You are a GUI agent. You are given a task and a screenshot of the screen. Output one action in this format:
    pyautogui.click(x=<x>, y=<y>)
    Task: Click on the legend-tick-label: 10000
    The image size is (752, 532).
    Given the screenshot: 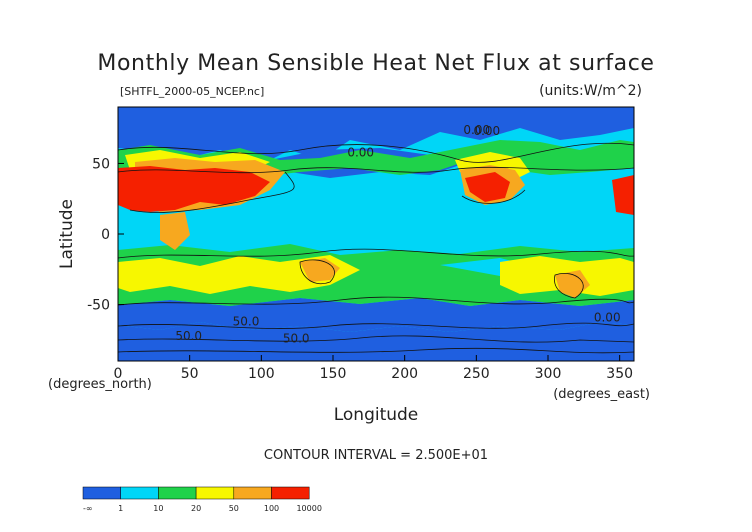 What is the action you would take?
    pyautogui.click(x=308, y=508)
    